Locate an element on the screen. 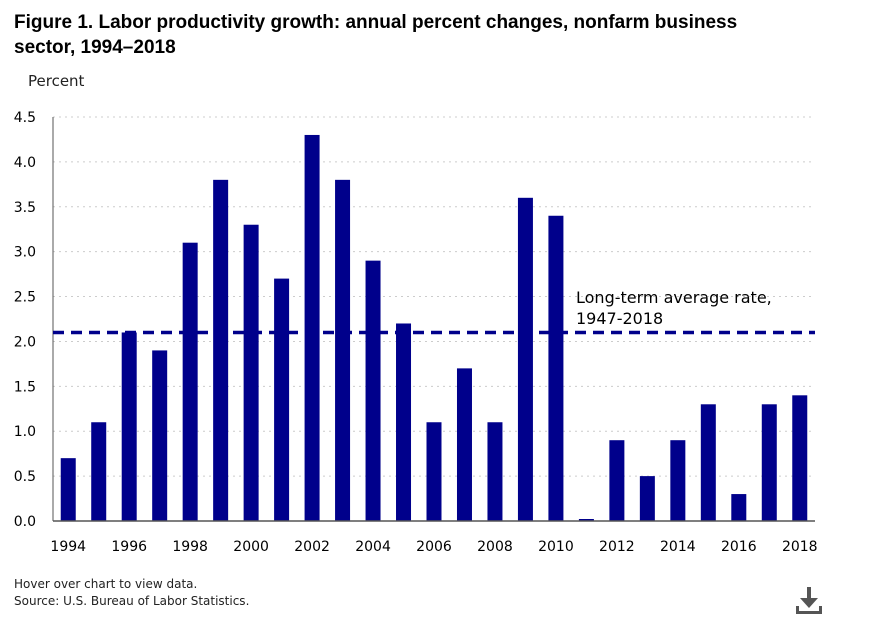  y-tick-label: 2.0 is located at coordinates (25, 342).